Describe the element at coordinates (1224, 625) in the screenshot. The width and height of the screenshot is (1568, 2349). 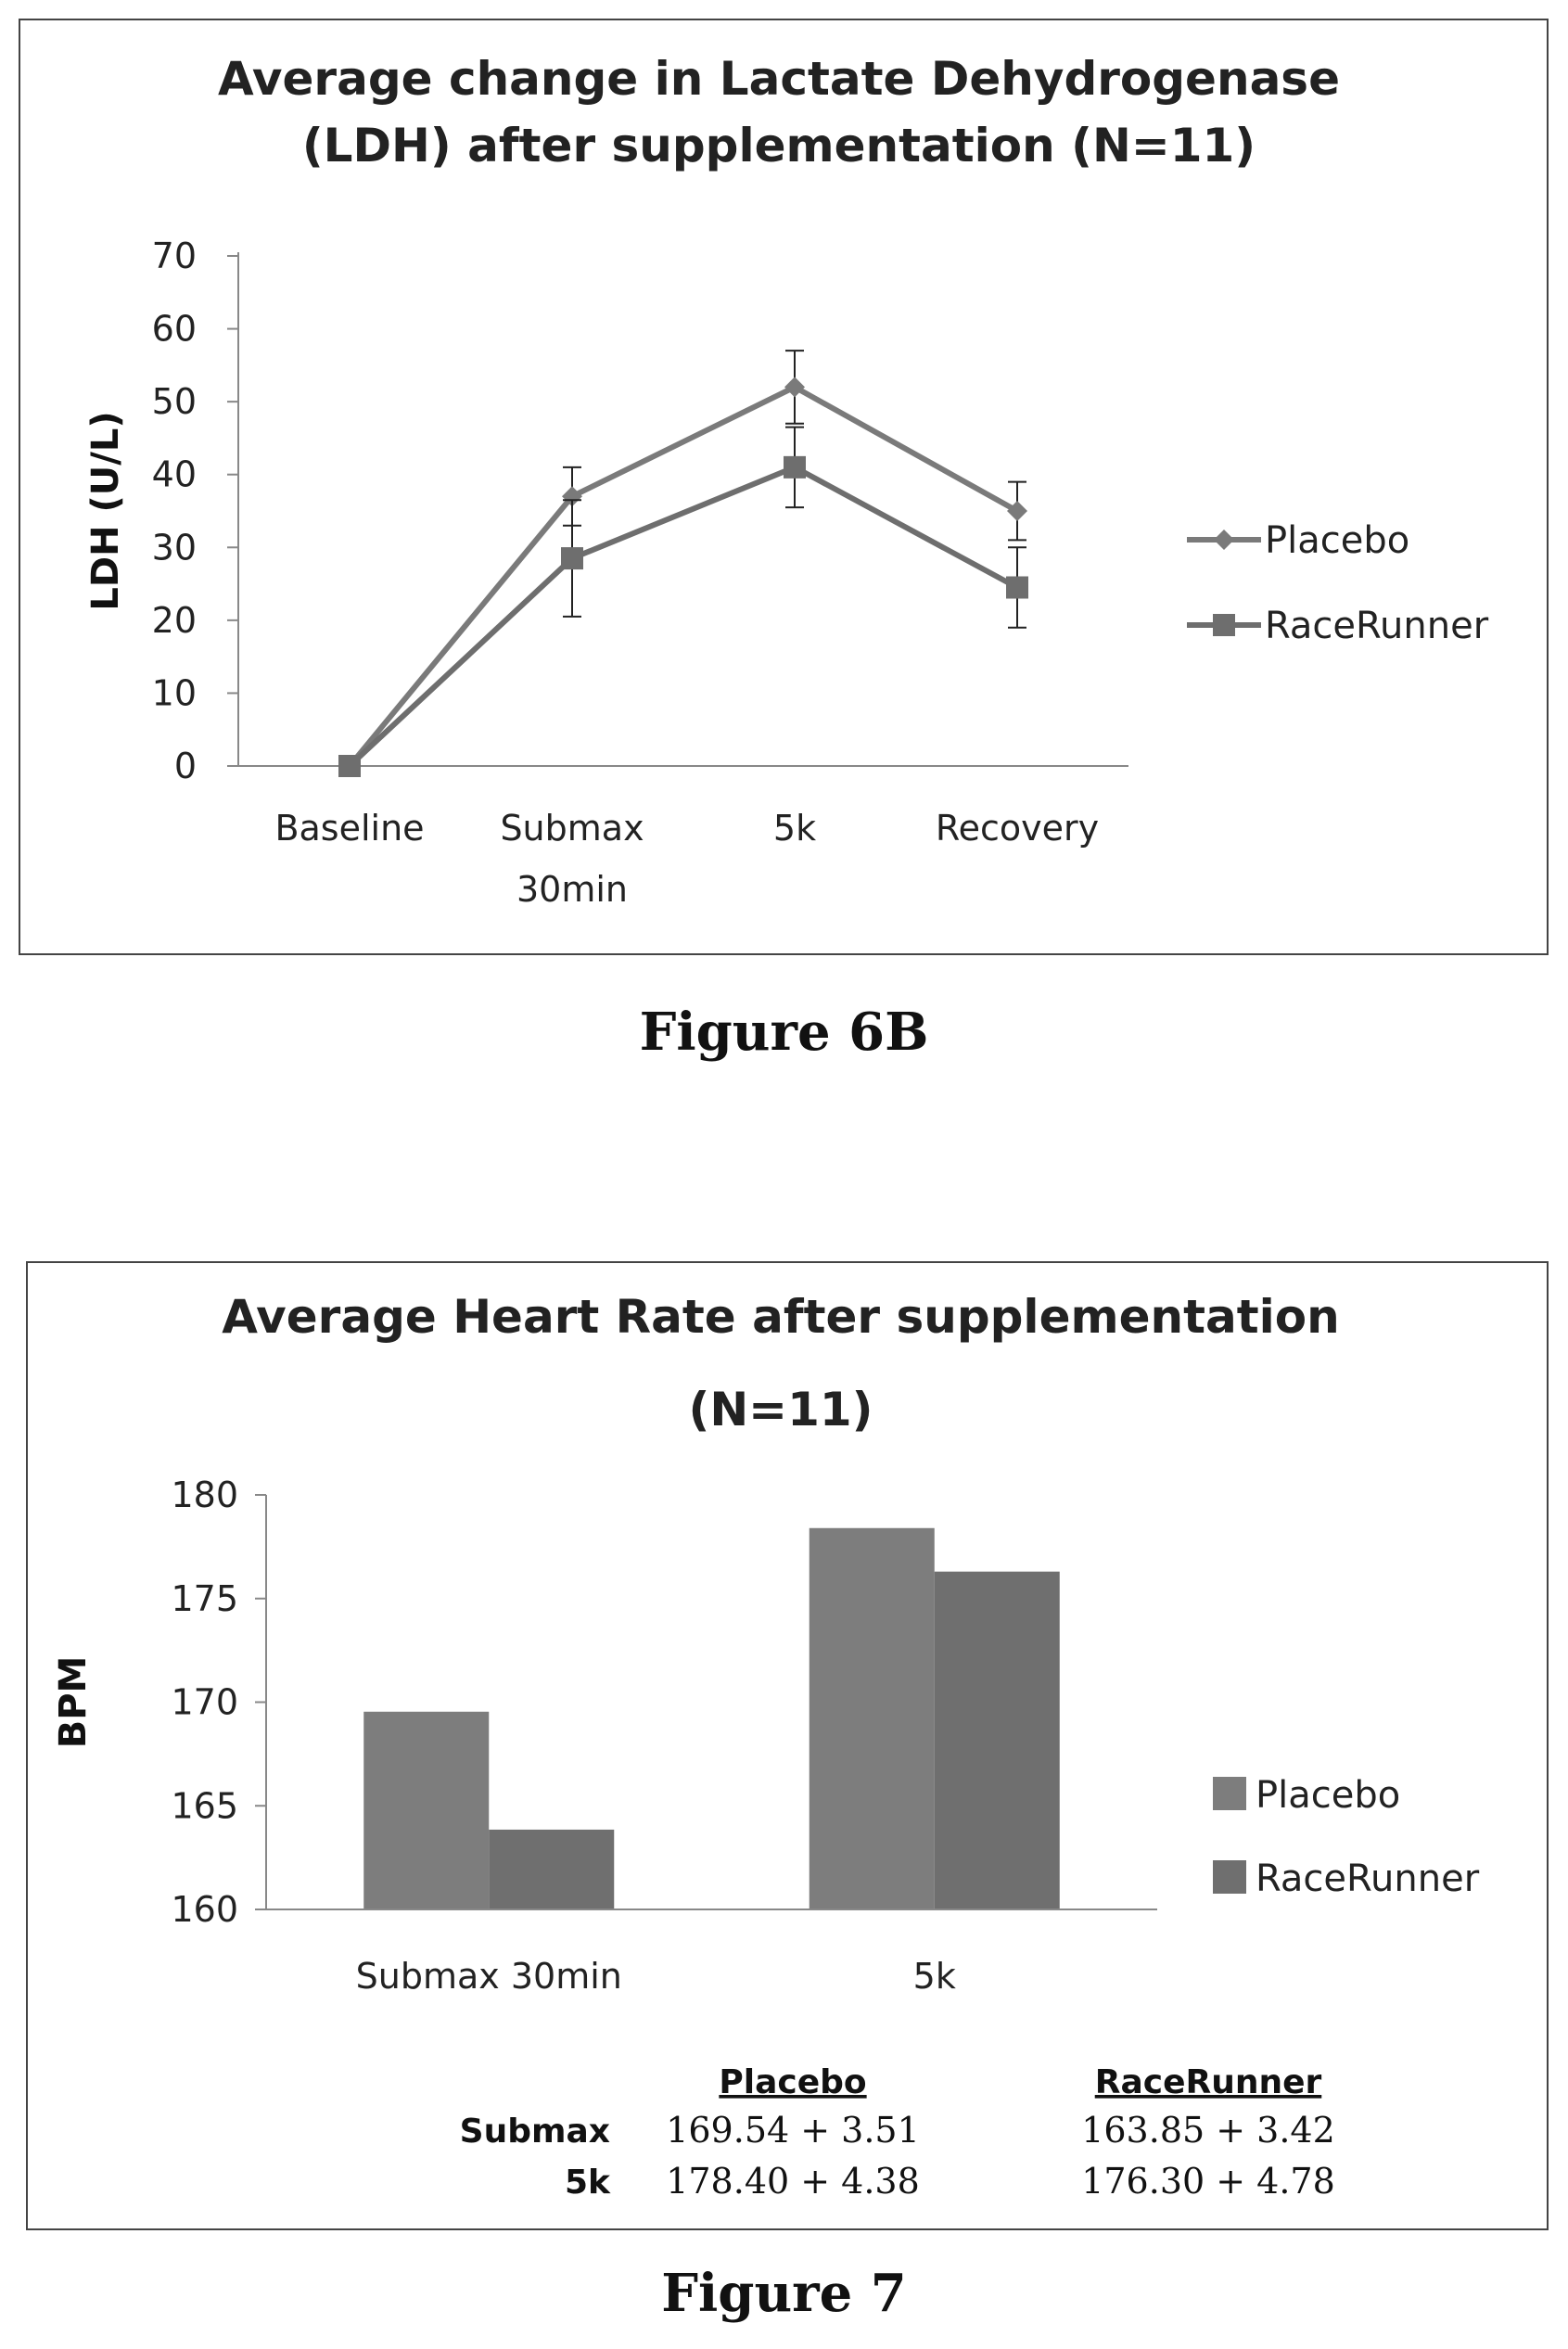
I see `legend-marker-racerunner` at that location.